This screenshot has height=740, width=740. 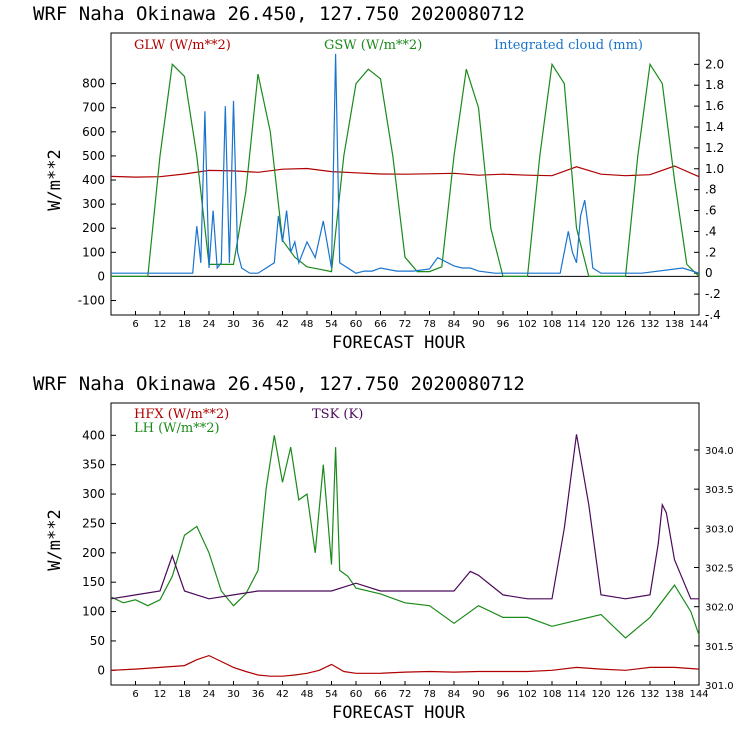 I want to click on y-tick-label: 50, so click(x=97, y=641).